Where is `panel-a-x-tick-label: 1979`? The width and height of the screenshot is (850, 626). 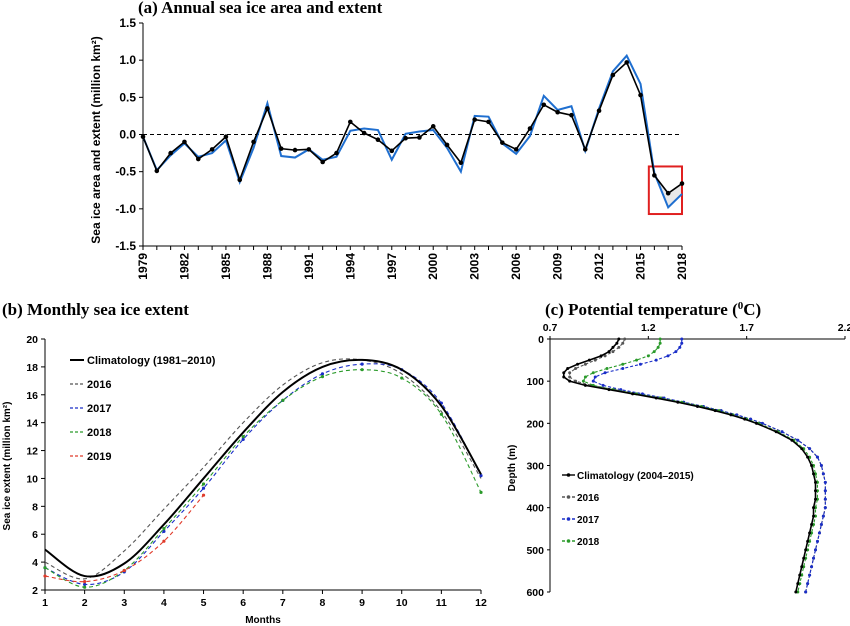 panel-a-x-tick-label: 1979 is located at coordinates (143, 266).